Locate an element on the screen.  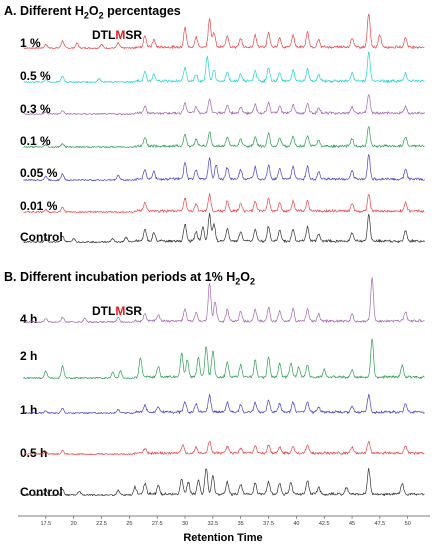
trace-label-a-0-01pct: 0.01 % is located at coordinates (39, 206).